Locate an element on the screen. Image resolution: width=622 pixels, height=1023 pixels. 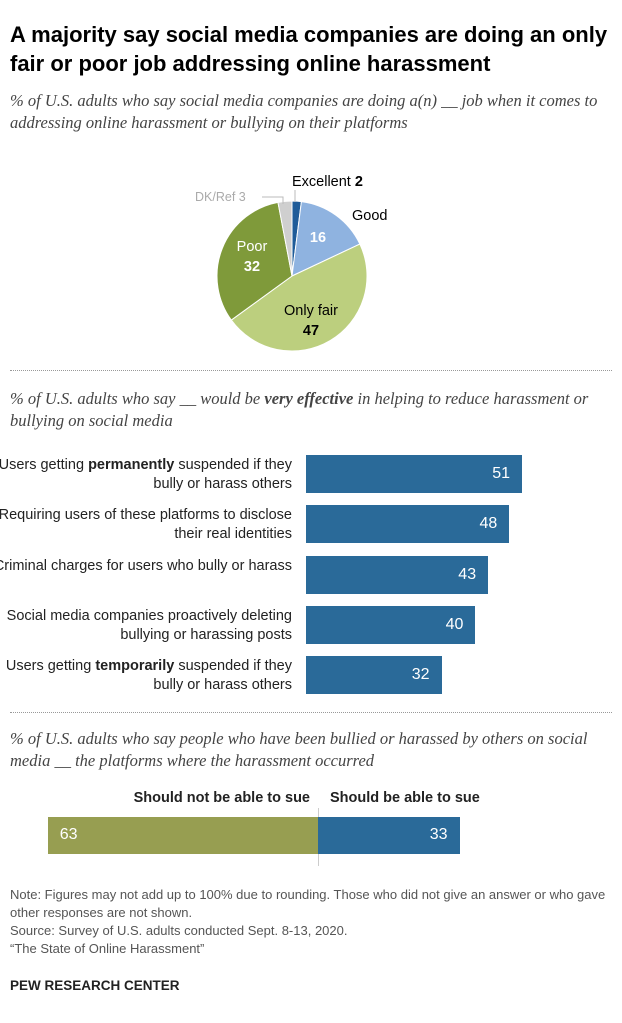
pie-slice-poor is located at coordinates (254, 261).